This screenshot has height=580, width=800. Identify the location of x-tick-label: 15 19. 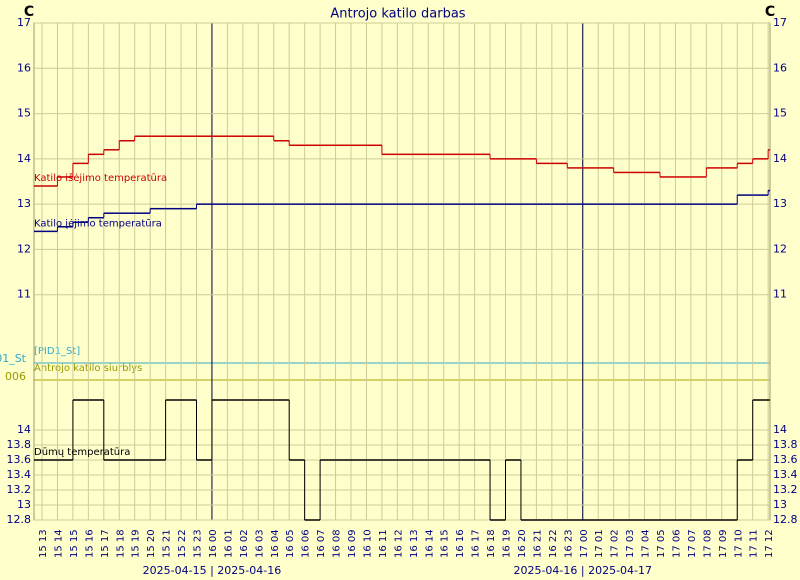
(136, 543).